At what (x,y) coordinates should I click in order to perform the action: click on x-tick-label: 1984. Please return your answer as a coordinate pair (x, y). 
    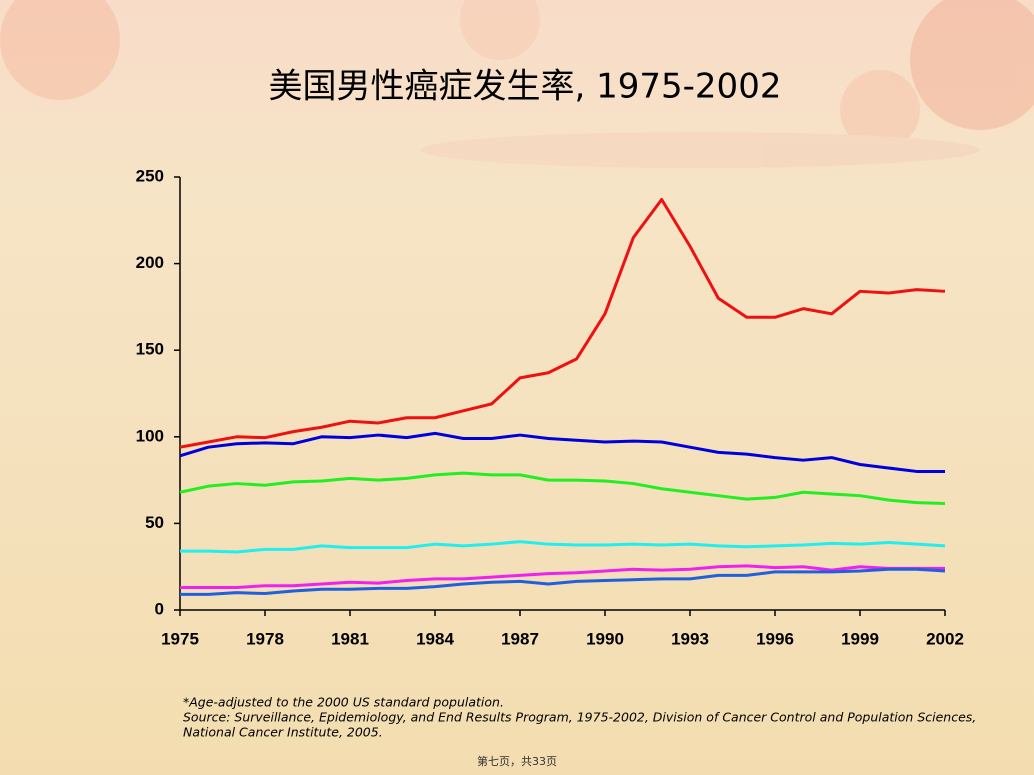
    Looking at the image, I should click on (435, 638).